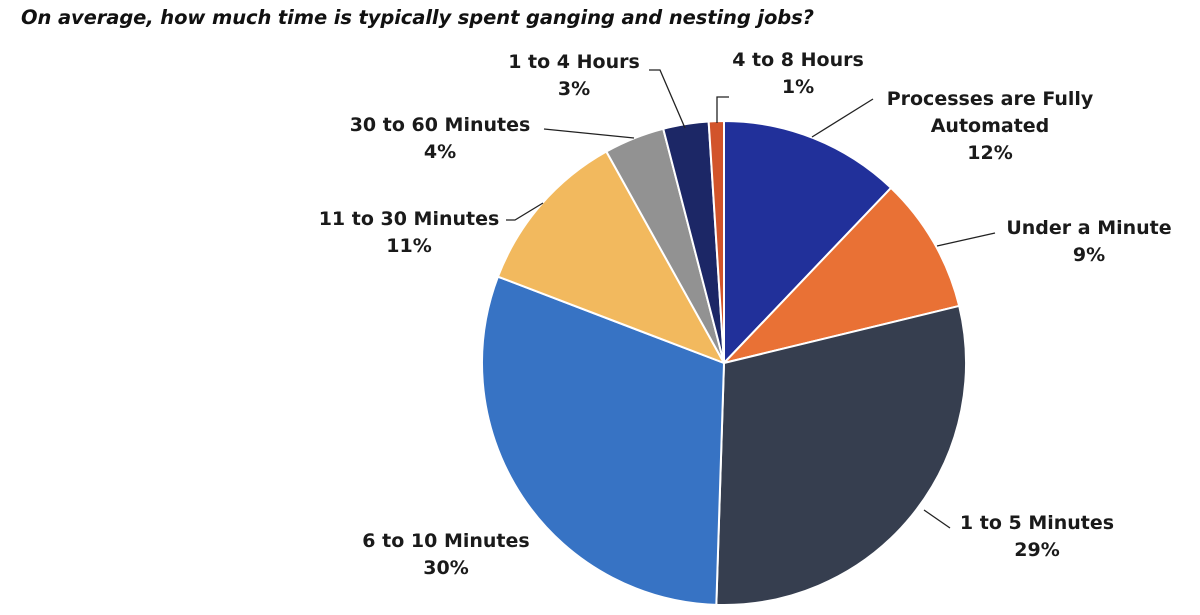  What do you see at coordinates (1088, 228) in the screenshot?
I see `slice-name-2: Under a Minute` at bounding box center [1088, 228].